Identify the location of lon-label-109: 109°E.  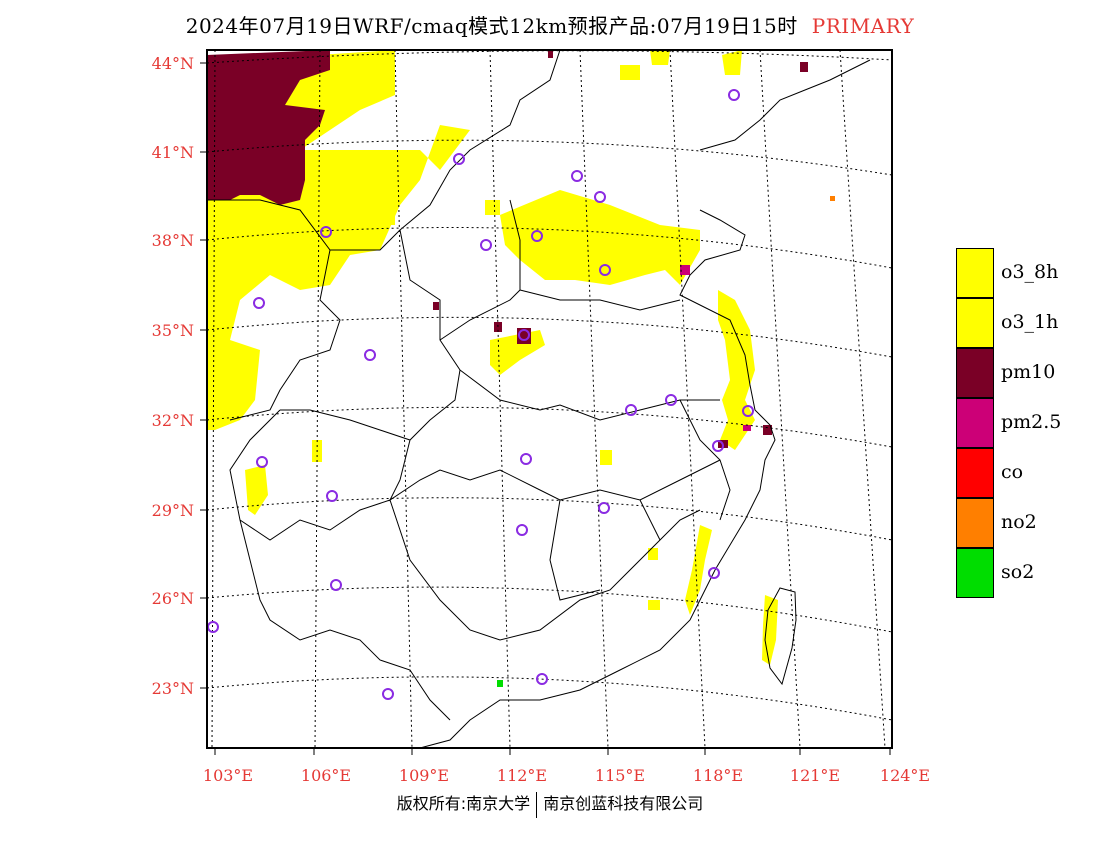
(424, 775).